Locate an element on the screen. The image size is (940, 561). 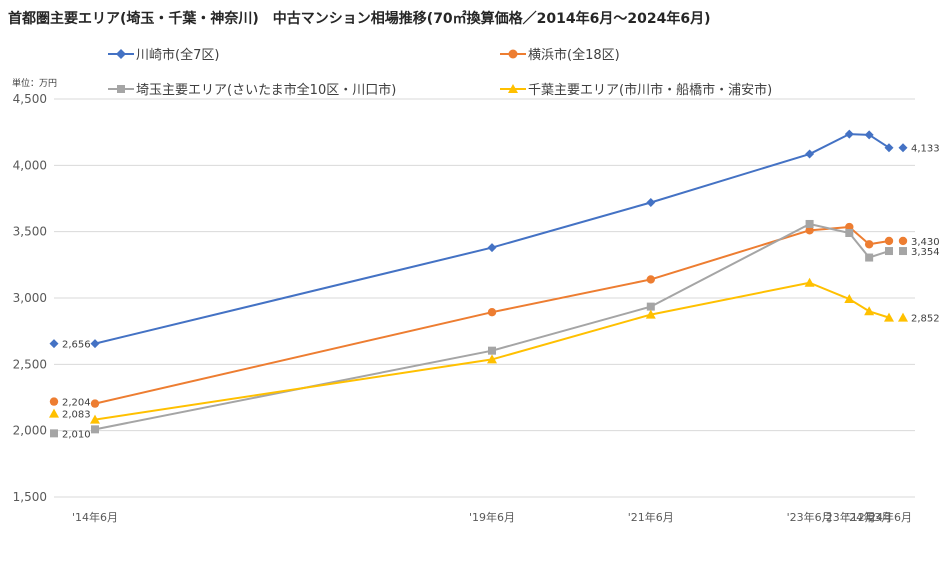
legend-item-yokohama: 横浜市(全18区) is located at coordinates (560, 53).